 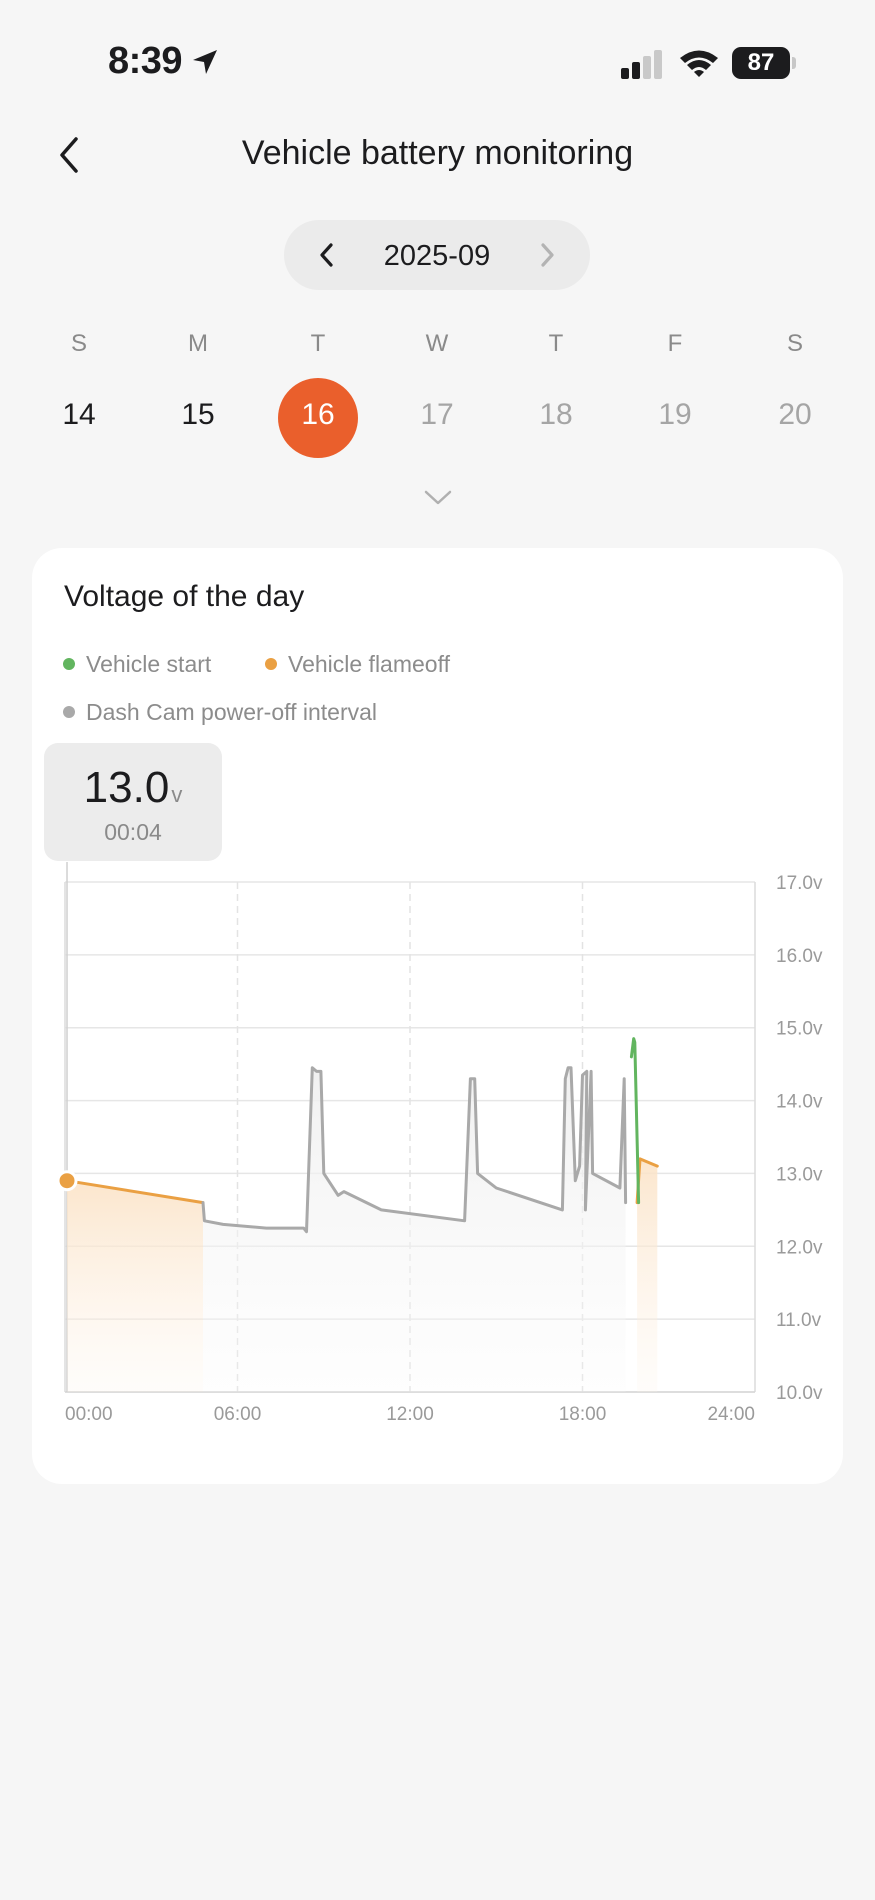 I want to click on tooltip-value-row: 13.0v, so click(x=133, y=788).